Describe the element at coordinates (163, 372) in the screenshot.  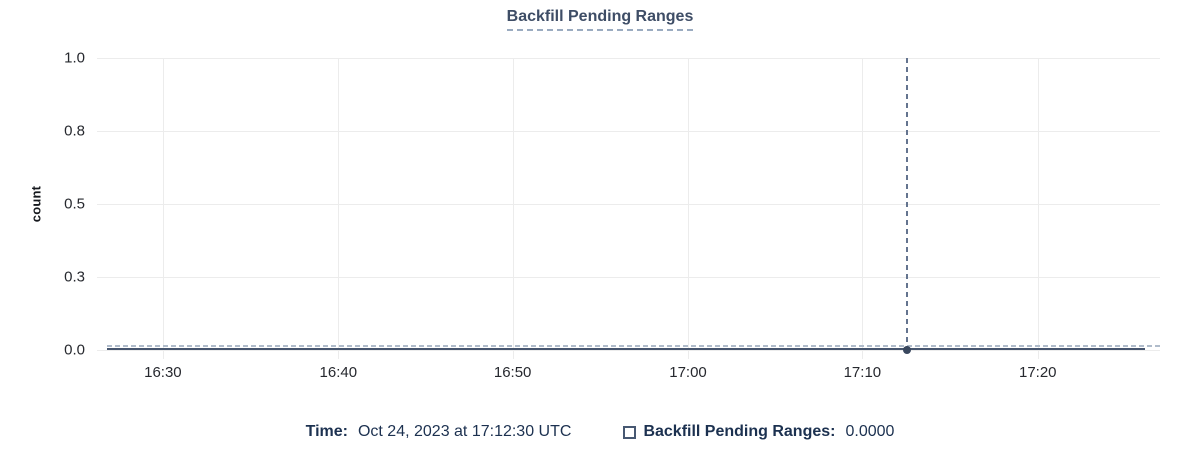
I see `x-tick-label: 16:30` at that location.